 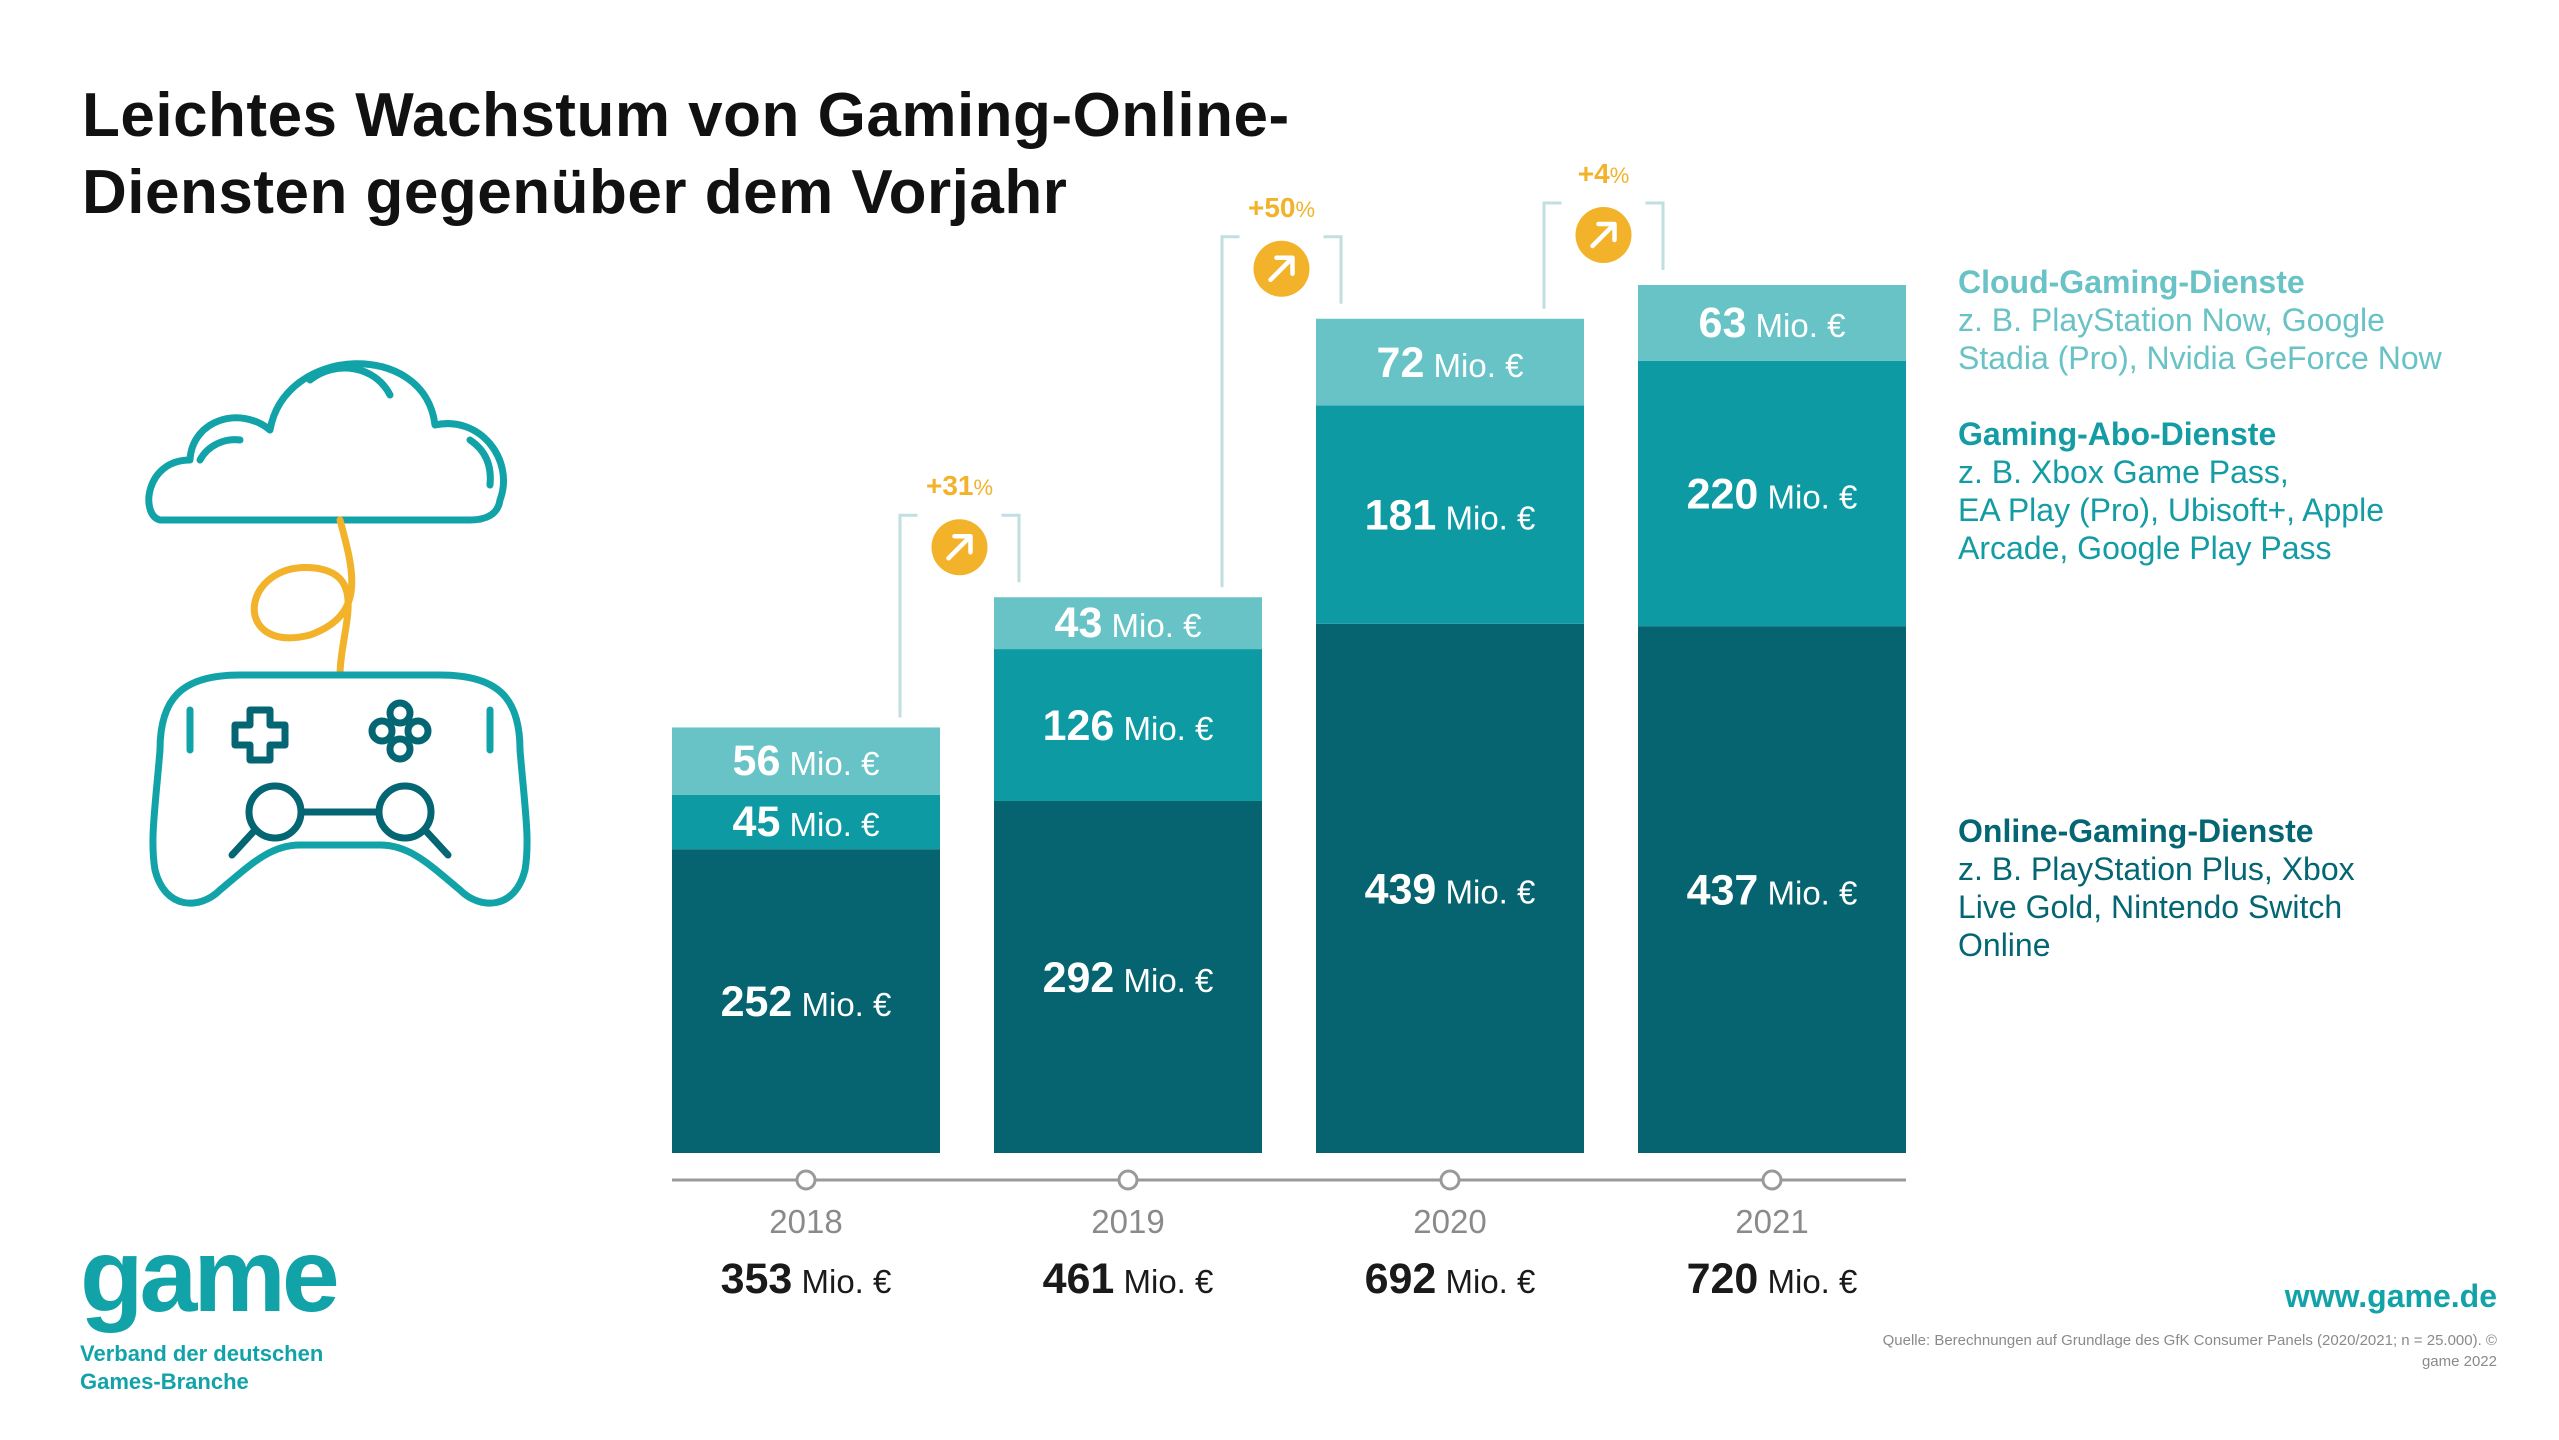 I want to click on website-link: www.game.de, so click(x=2390, y=1296).